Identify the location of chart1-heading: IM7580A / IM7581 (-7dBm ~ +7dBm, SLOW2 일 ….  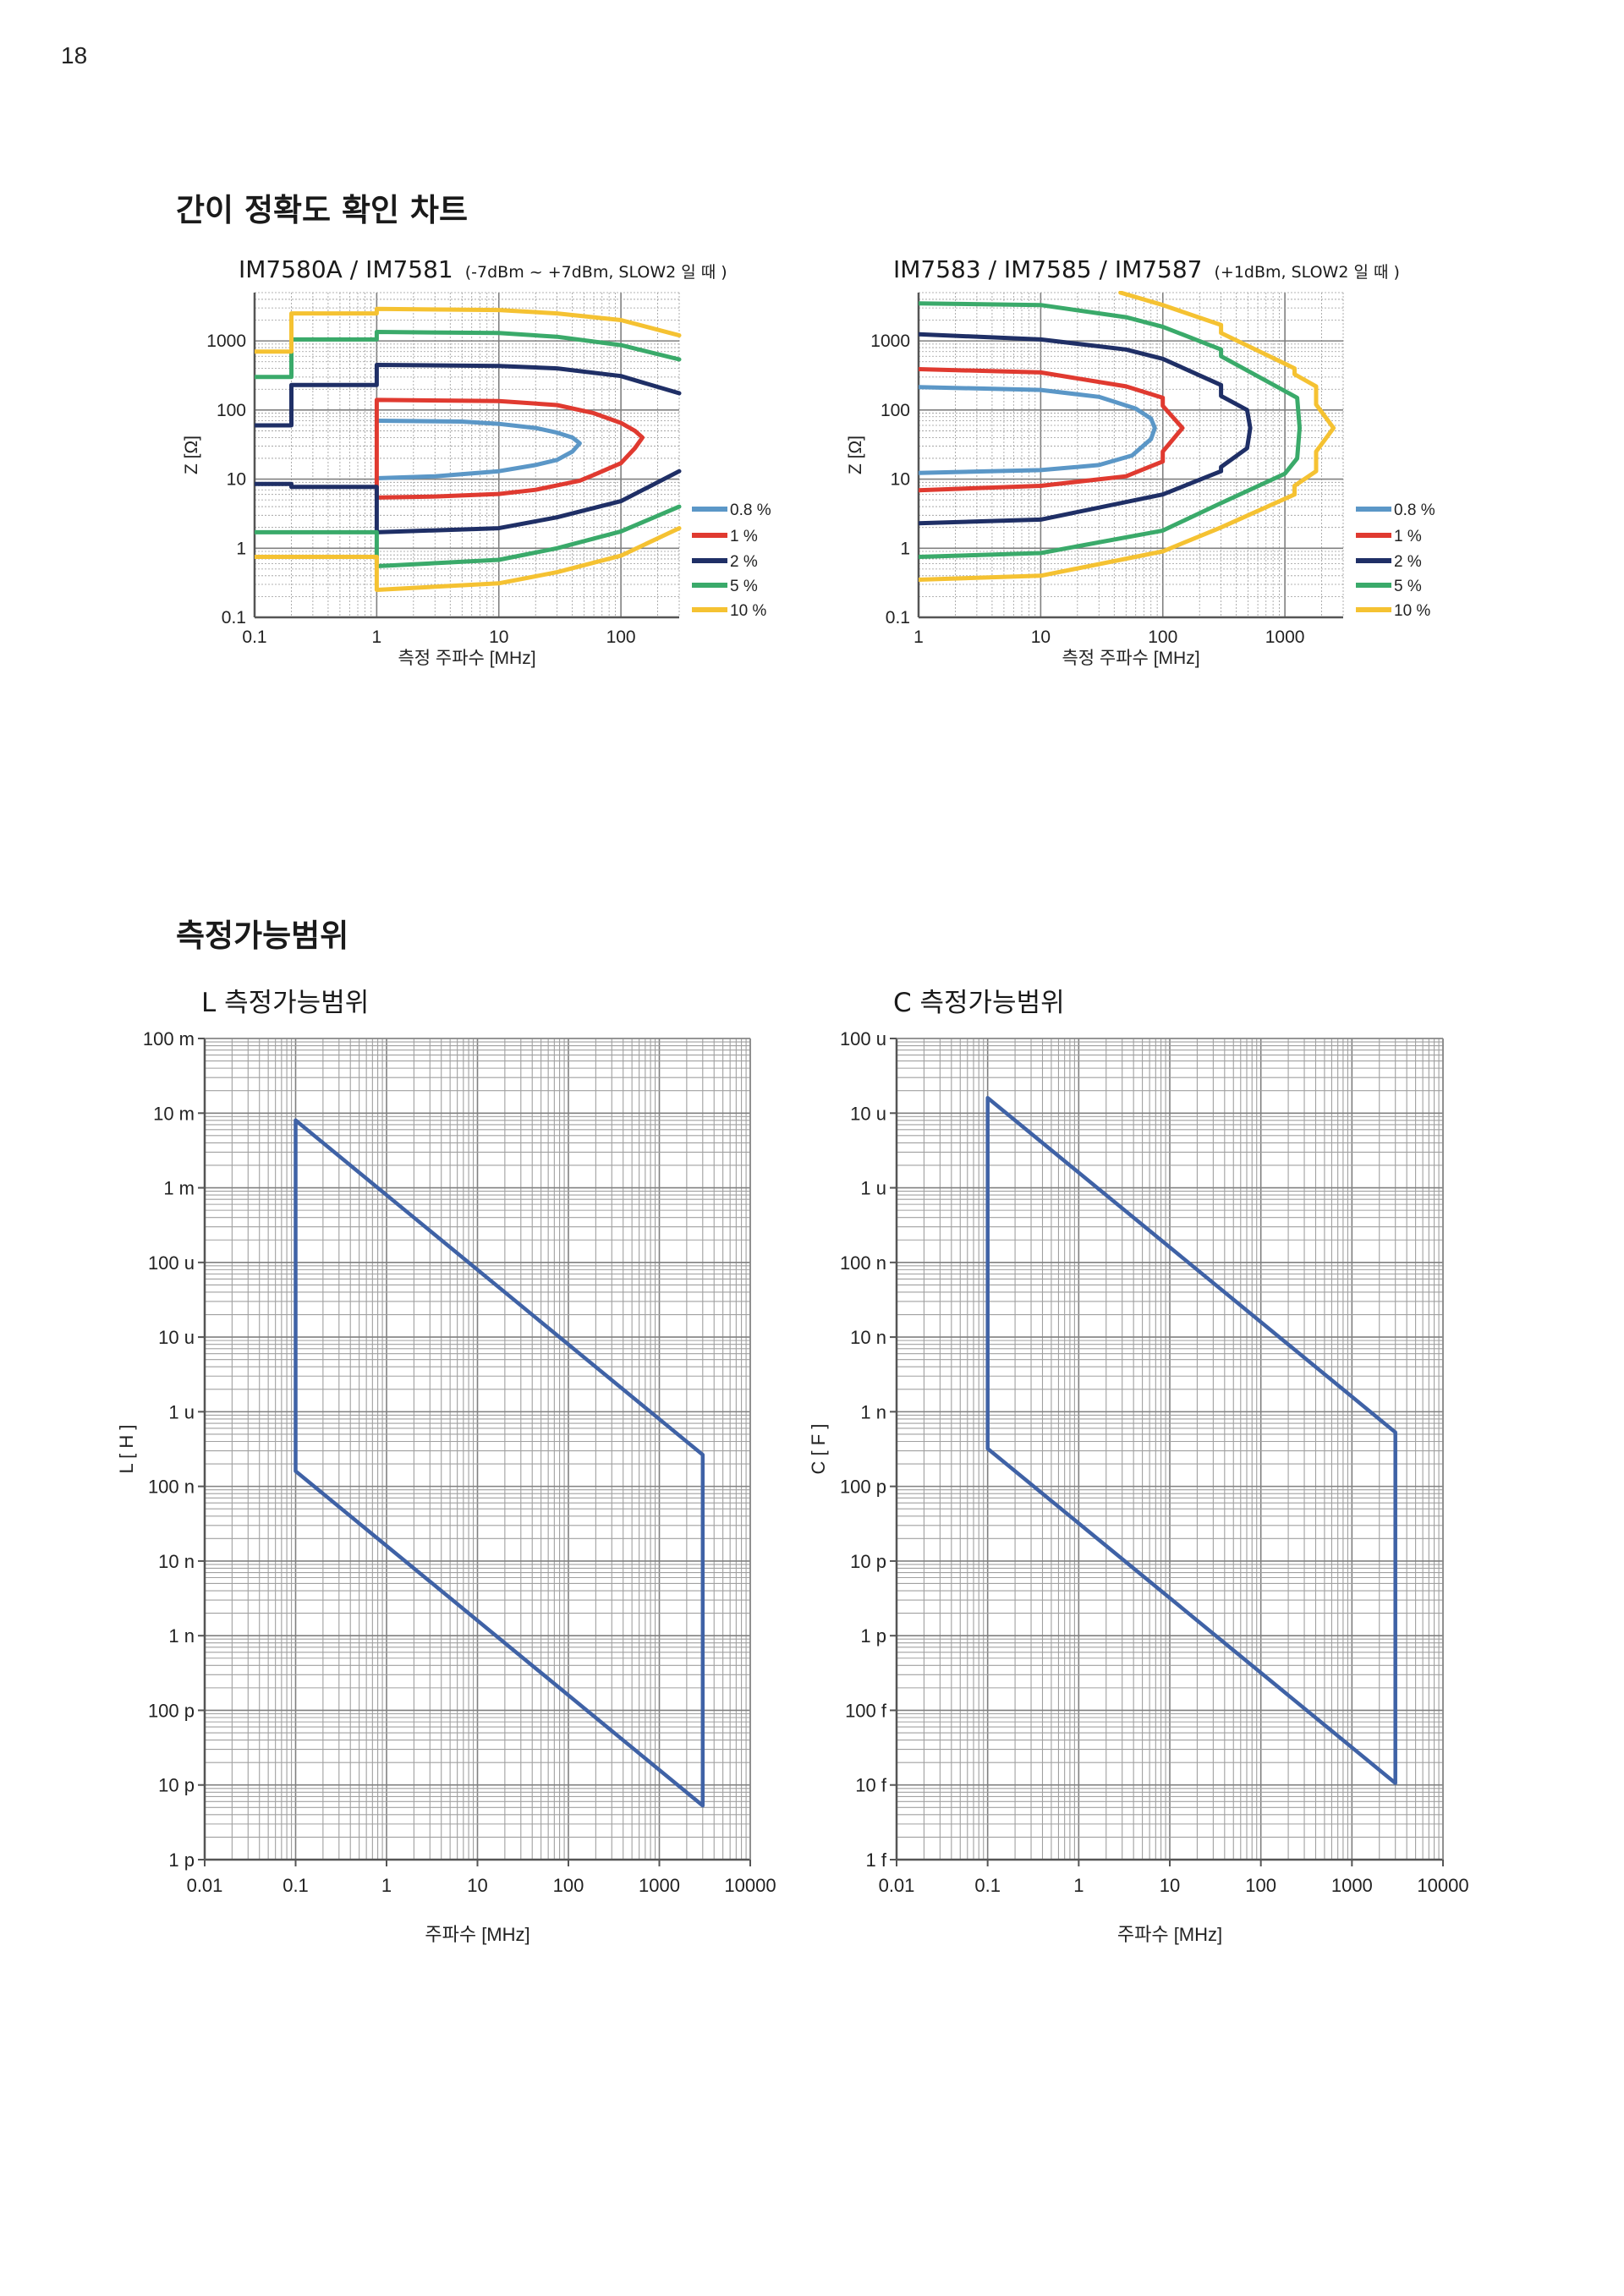
(483, 269).